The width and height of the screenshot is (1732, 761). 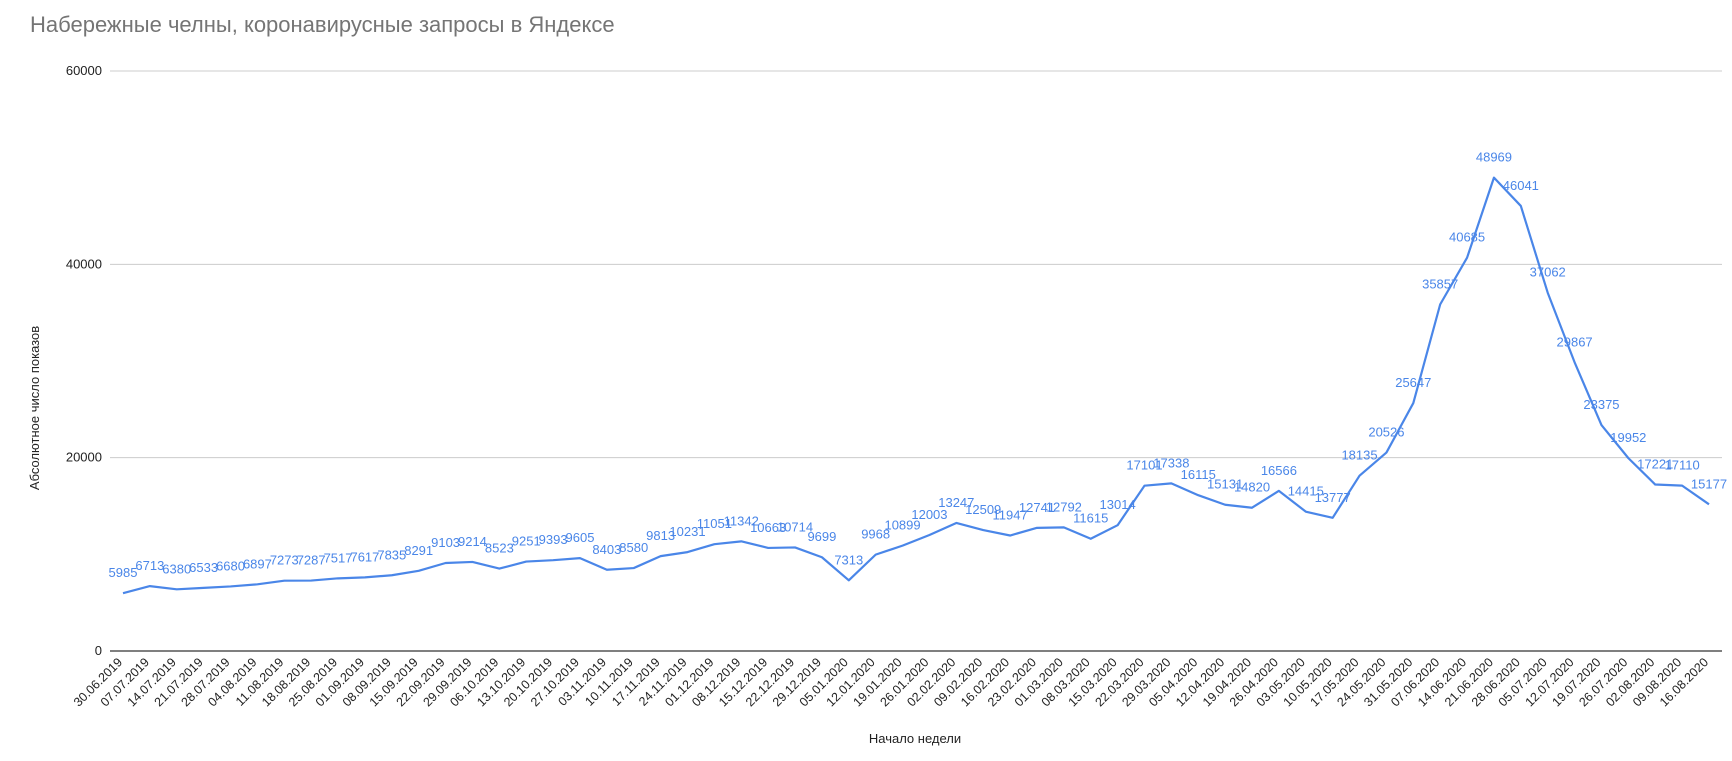 I want to click on data-label: 14820, so click(x=1252, y=487).